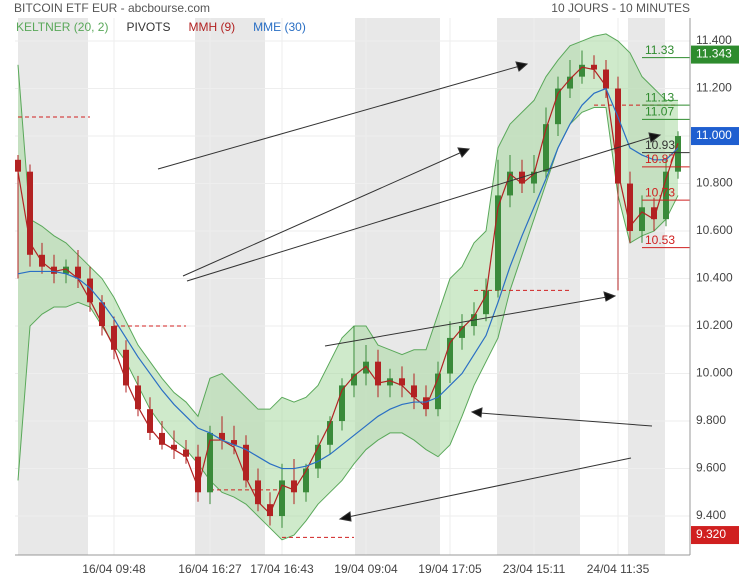 The image size is (740, 585). Describe the element at coordinates (62, 27) in the screenshot. I see `legend-entry: KELTNER (20, 2)` at that location.